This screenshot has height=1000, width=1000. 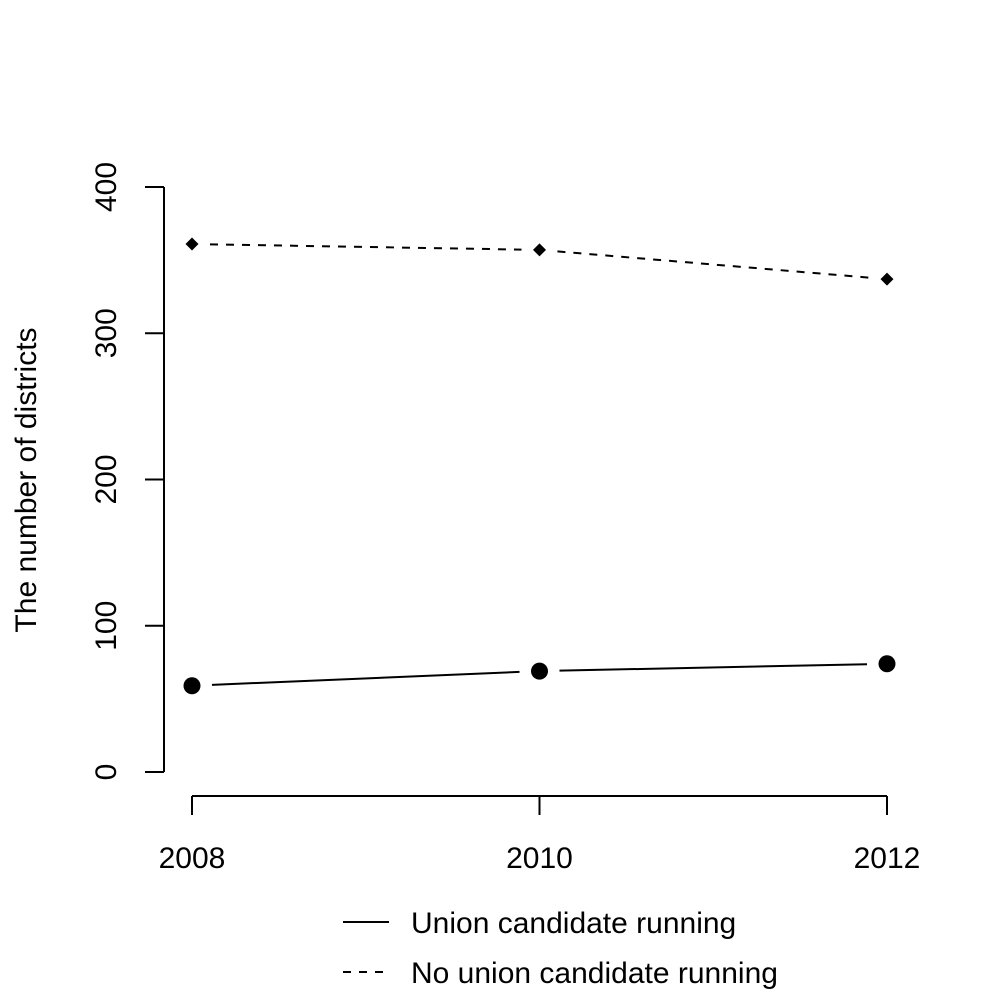 I want to click on x-tick-label: 2008, so click(x=192, y=858).